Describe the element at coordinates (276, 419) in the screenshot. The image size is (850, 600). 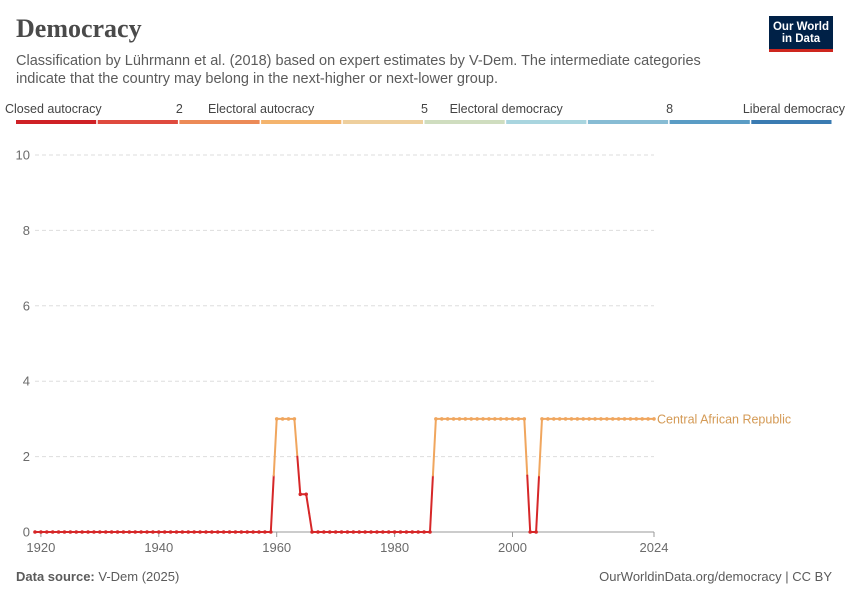
I see `data-point-1960` at that location.